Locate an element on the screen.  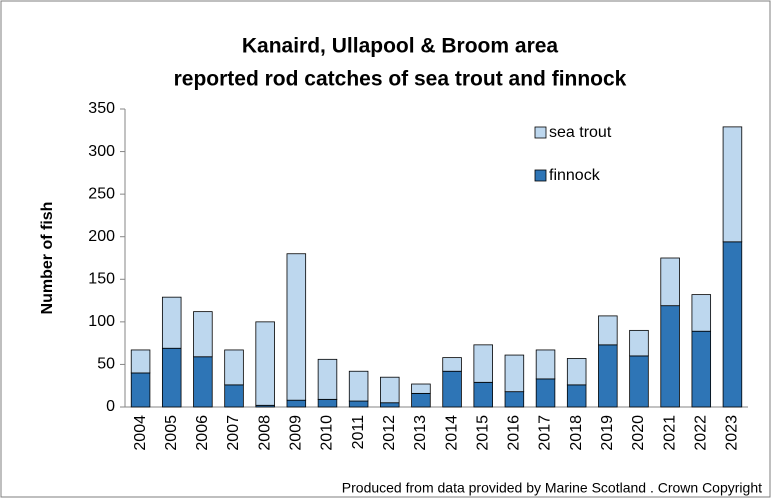
x-tick-label: 2010 is located at coordinates (327, 433).